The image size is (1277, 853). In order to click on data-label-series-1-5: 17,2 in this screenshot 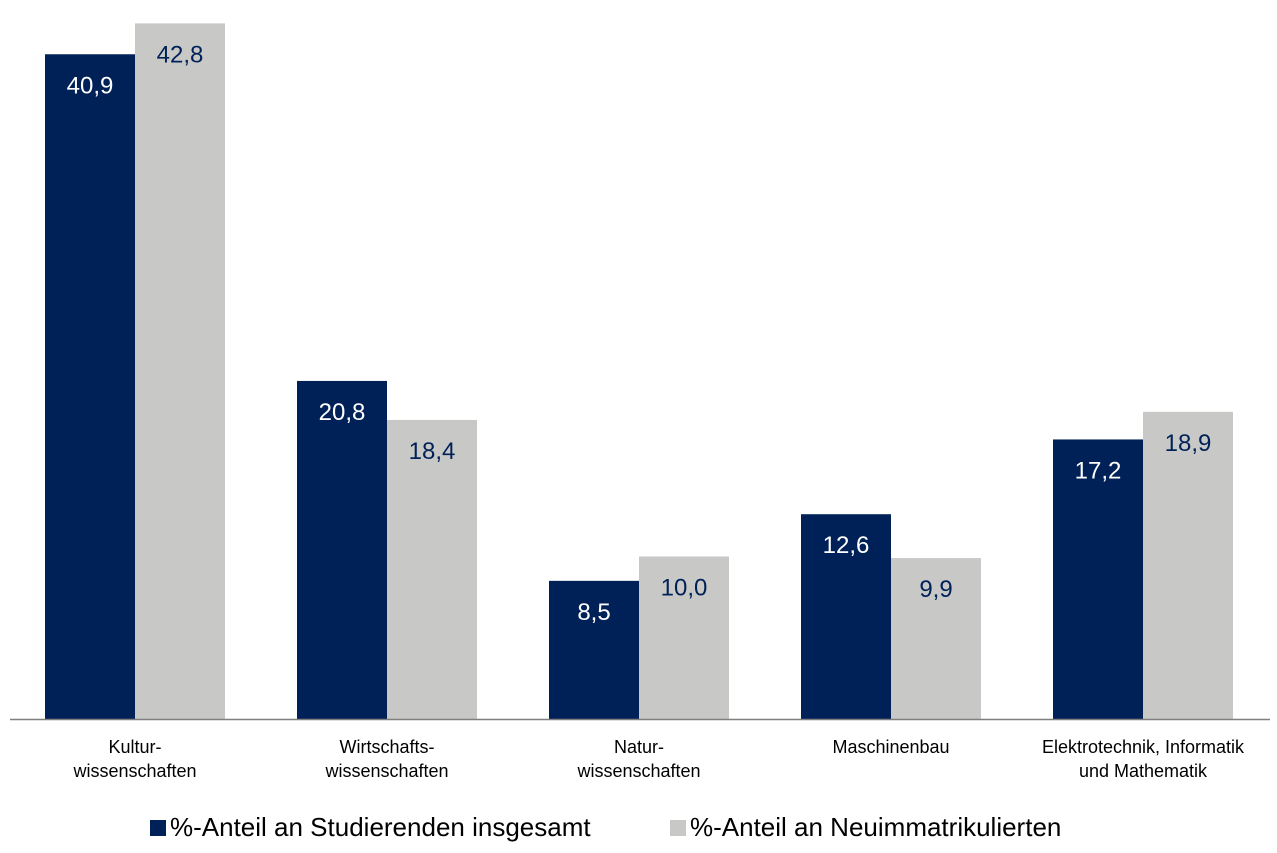, I will do `click(1098, 470)`.